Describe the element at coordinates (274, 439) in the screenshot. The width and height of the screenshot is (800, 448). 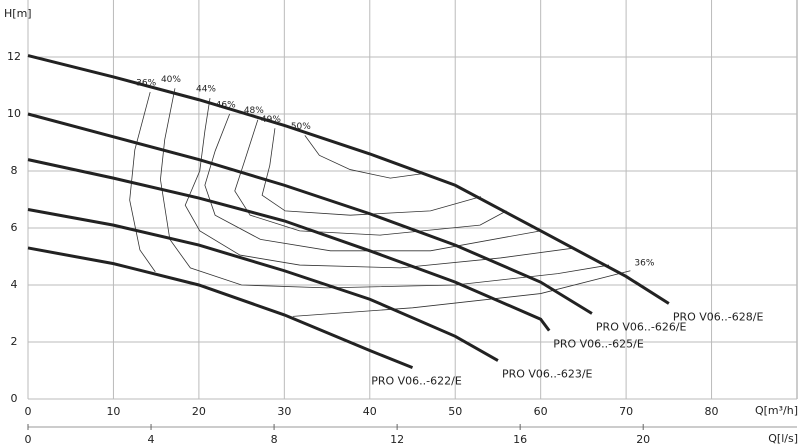
I see `x2-tick-label: 8` at that location.